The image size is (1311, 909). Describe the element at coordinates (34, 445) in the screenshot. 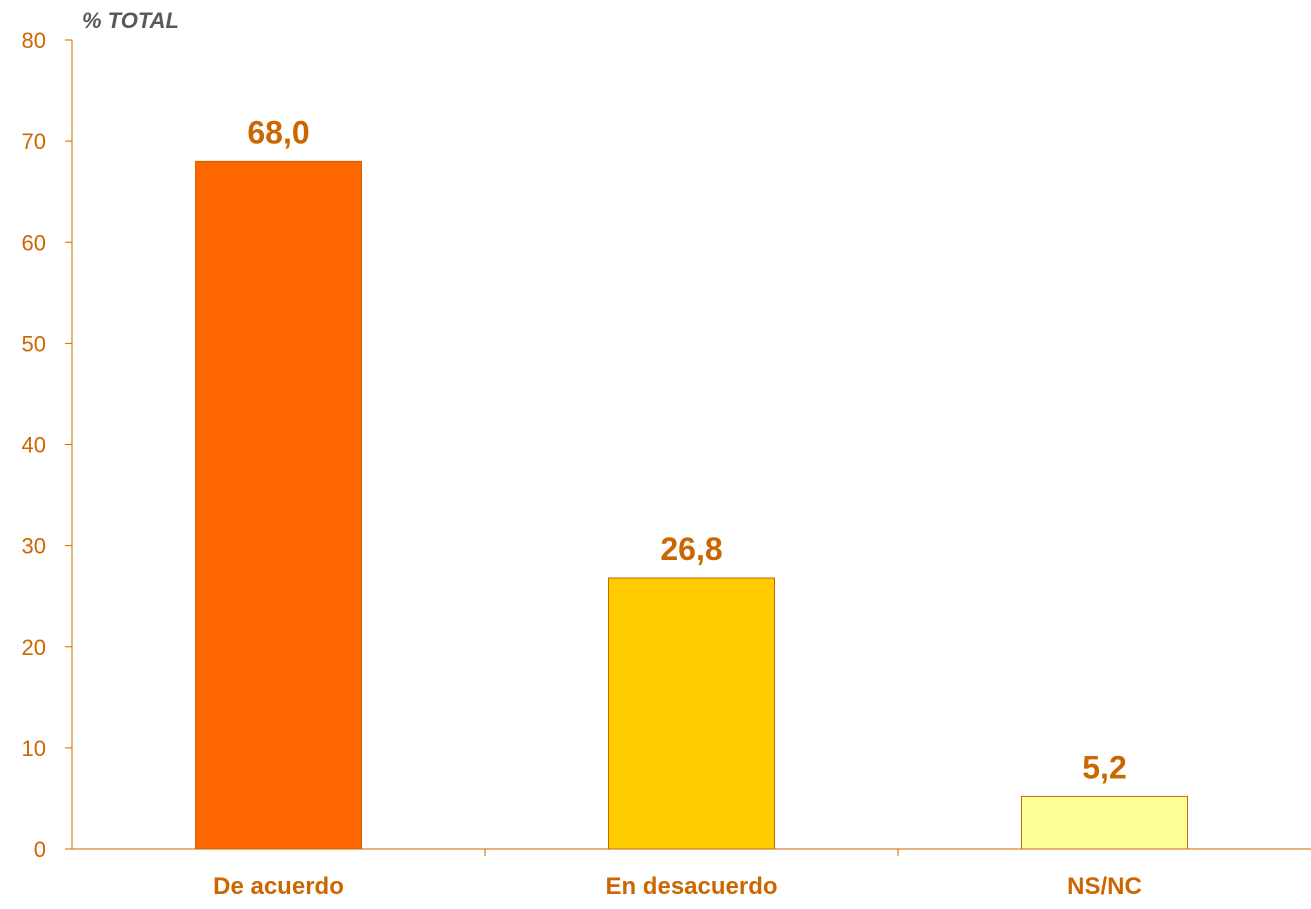

I see `y-tick-label: 40` at that location.